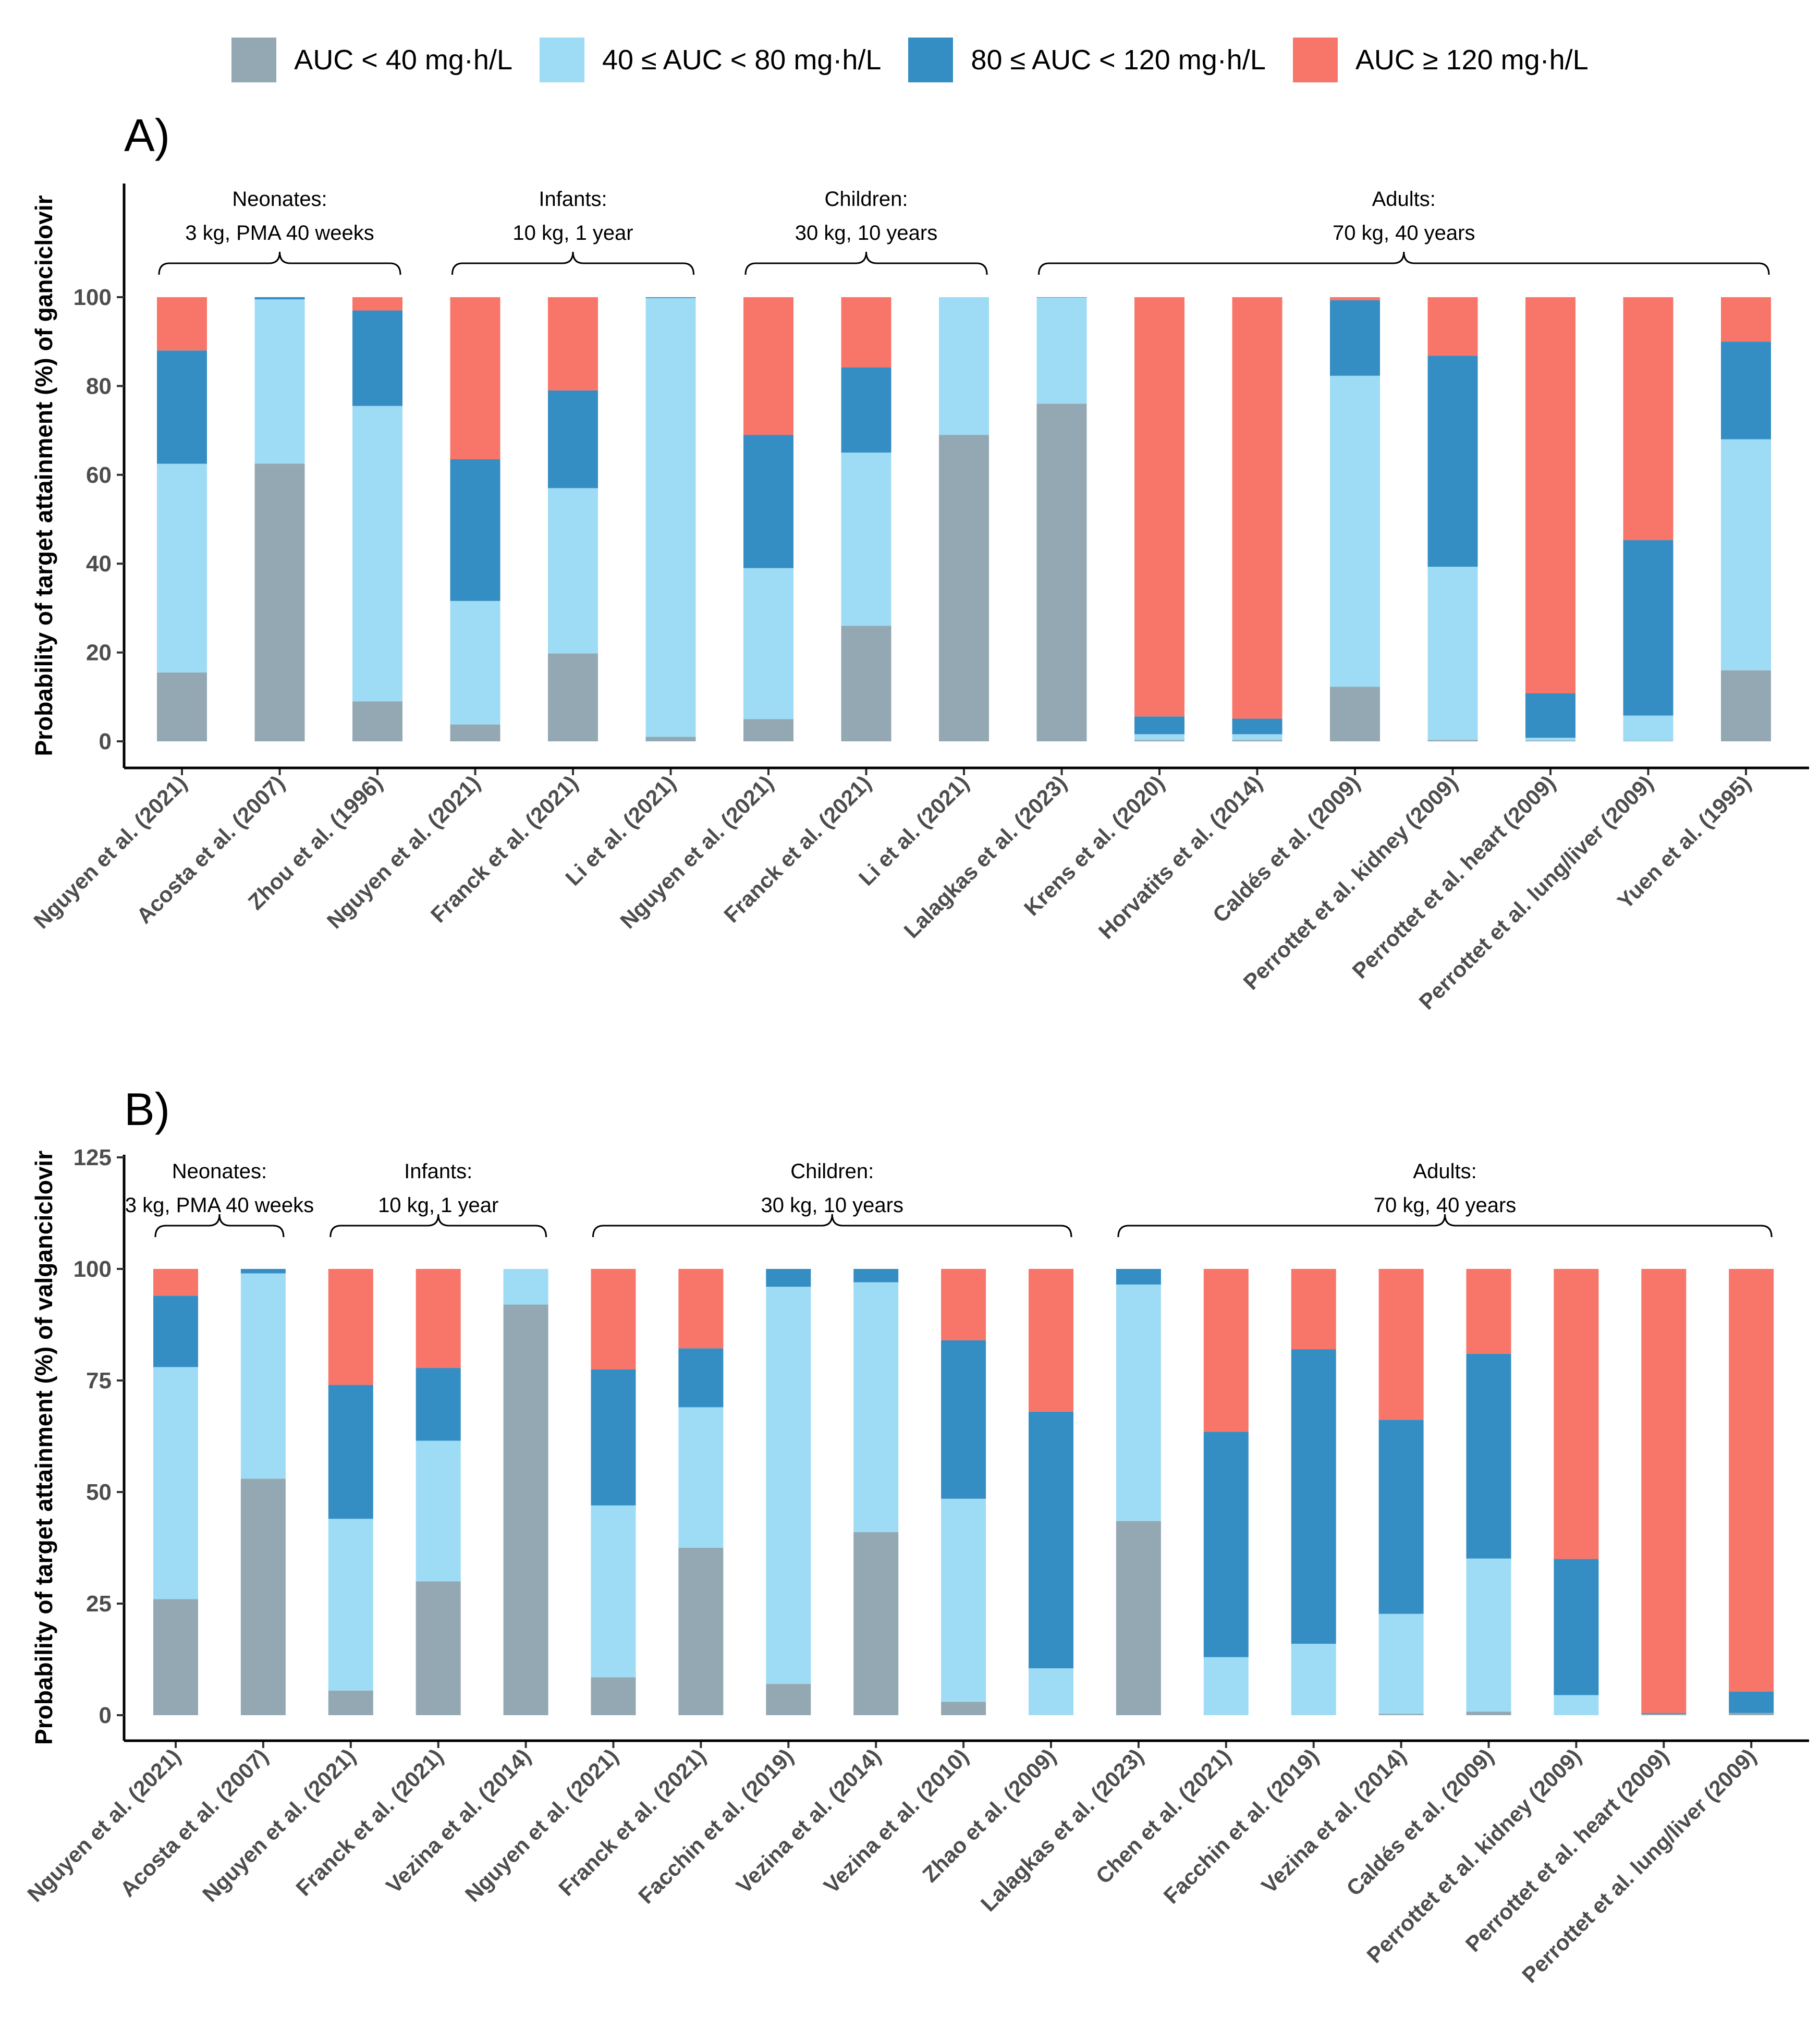 The image size is (1820, 2041). Describe the element at coordinates (369, 1822) in the screenshot. I see `x-tick-label: Franck et al. (2021)` at that location.